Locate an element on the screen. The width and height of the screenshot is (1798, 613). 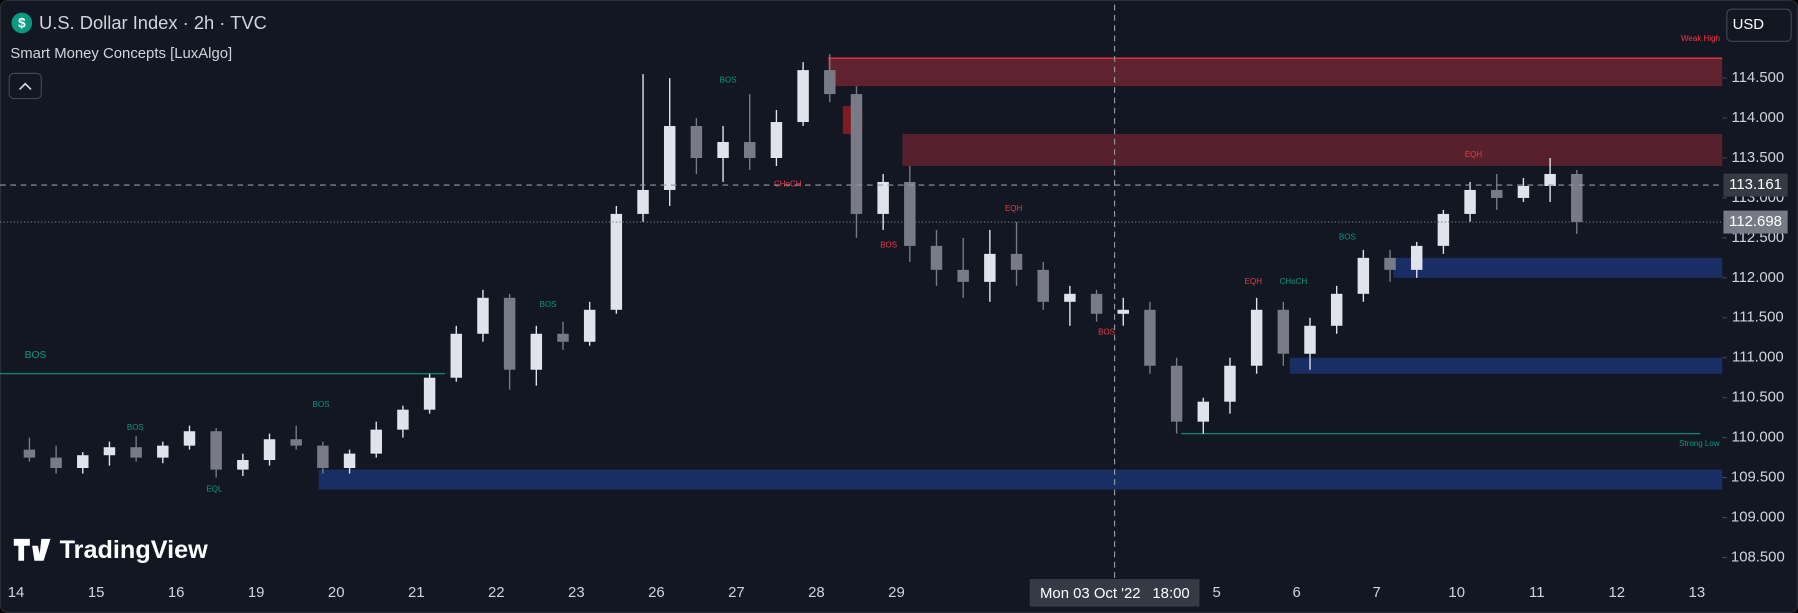
y-tick-label: 112.000 is located at coordinates (1757, 278).